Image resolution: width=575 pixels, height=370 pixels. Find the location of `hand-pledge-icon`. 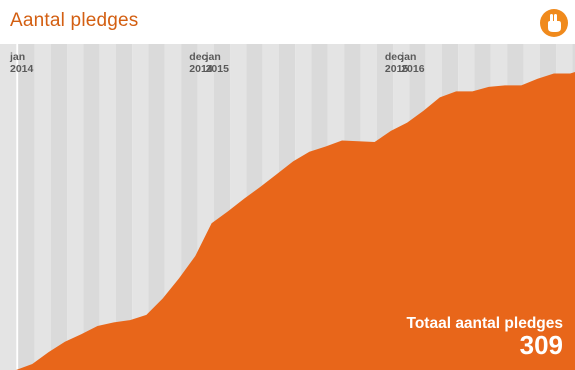

hand-pledge-icon is located at coordinates (554, 23).